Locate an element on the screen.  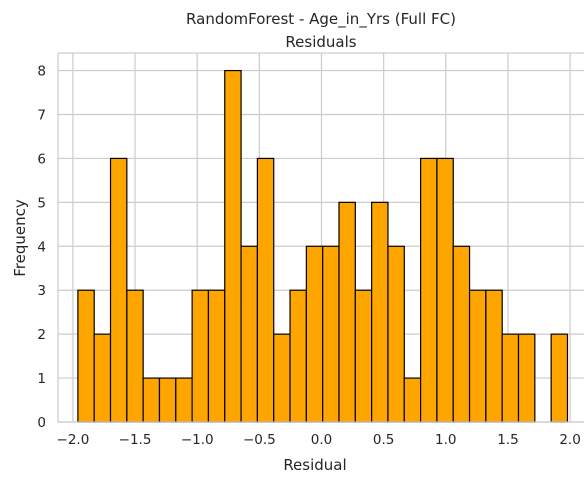
y-tick-label: 3 is located at coordinates (41, 291).